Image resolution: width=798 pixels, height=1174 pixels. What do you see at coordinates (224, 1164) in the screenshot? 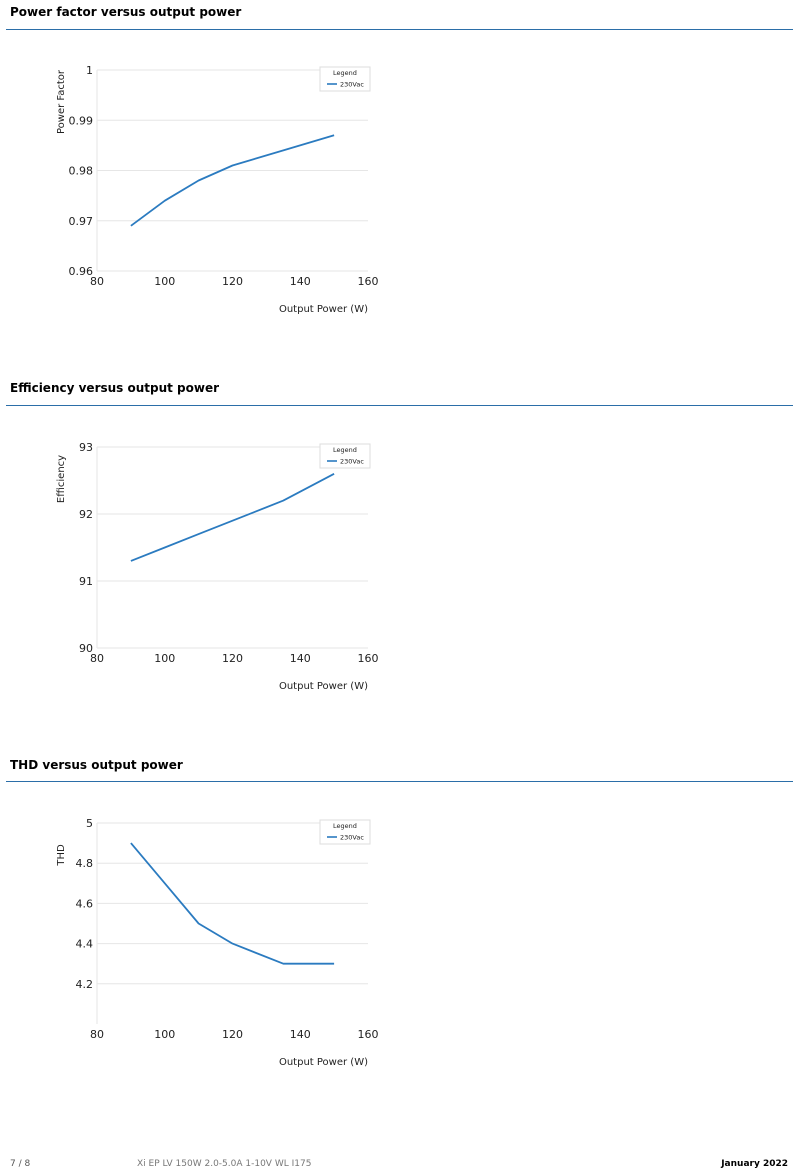
I see `footer-product-name: Xi EP LV 150W 2.0-5.0A 1-10V WL I175` at bounding box center [224, 1164].